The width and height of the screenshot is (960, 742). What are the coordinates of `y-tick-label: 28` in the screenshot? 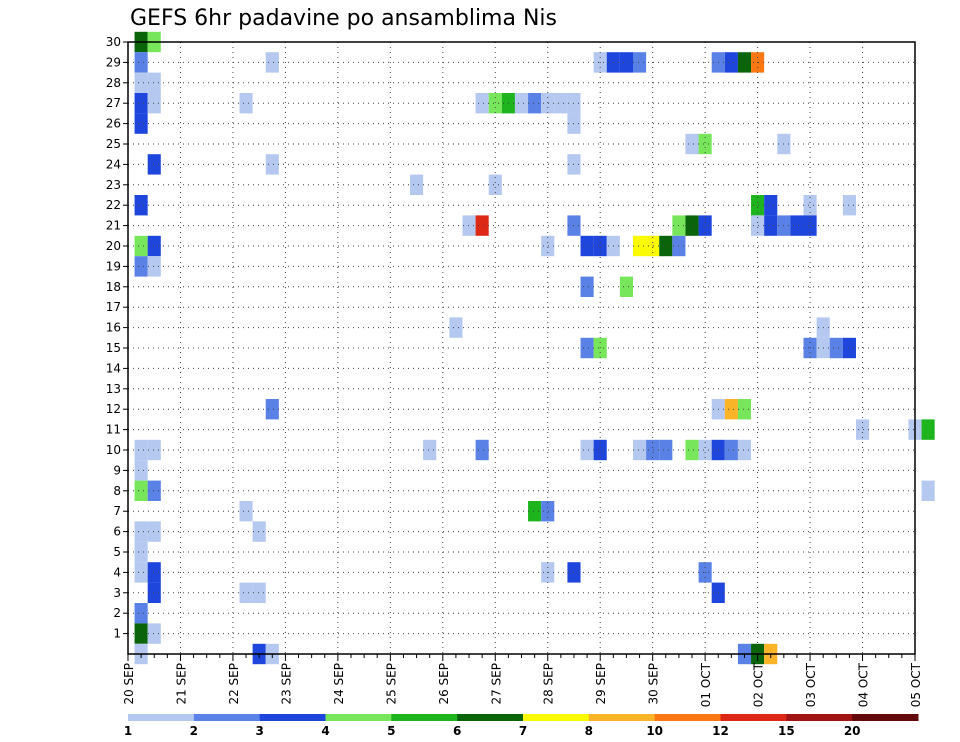 It's located at (113, 83).